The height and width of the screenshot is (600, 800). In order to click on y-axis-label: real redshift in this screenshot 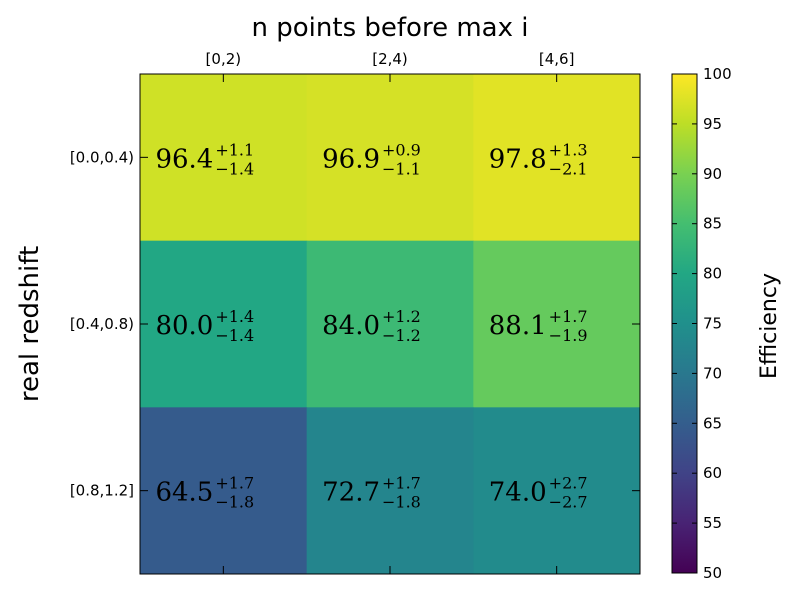, I will do `click(30, 324)`.